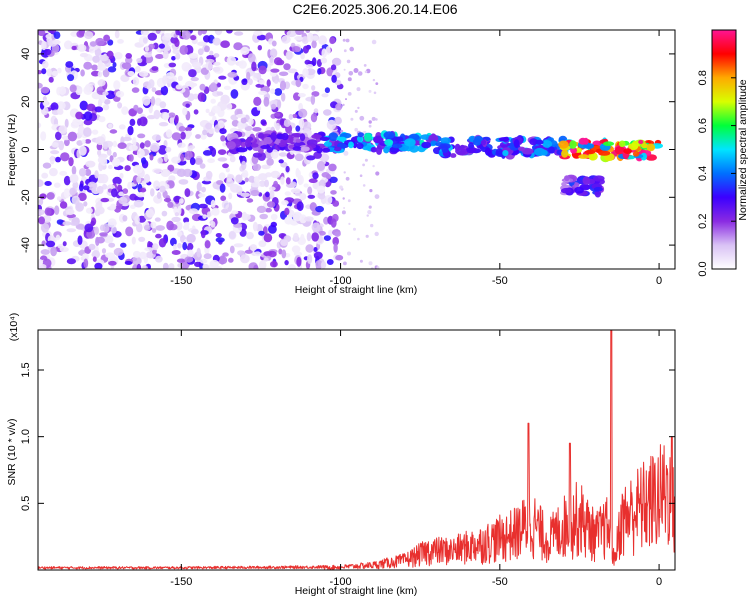 The image size is (750, 600). What do you see at coordinates (659, 281) in the screenshot?
I see `x-tick-label: 0` at bounding box center [659, 281].